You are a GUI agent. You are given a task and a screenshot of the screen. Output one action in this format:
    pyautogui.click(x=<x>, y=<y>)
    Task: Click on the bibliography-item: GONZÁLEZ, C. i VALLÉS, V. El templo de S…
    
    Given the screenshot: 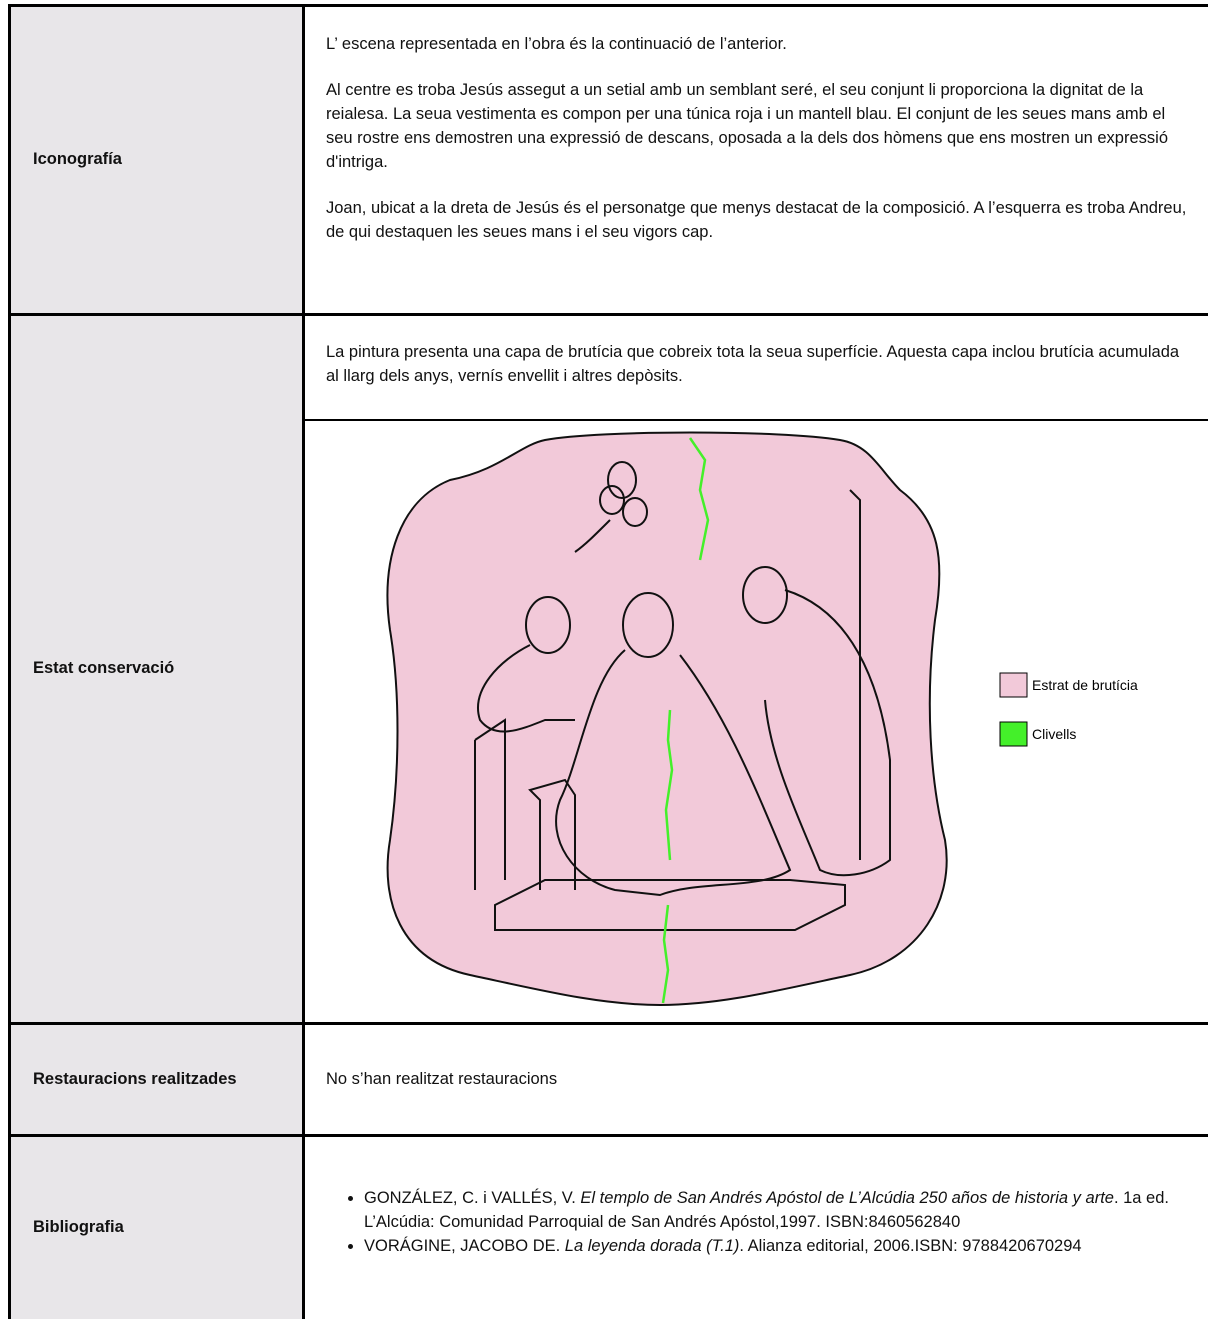 What is the action you would take?
    pyautogui.click(x=779, y=1210)
    